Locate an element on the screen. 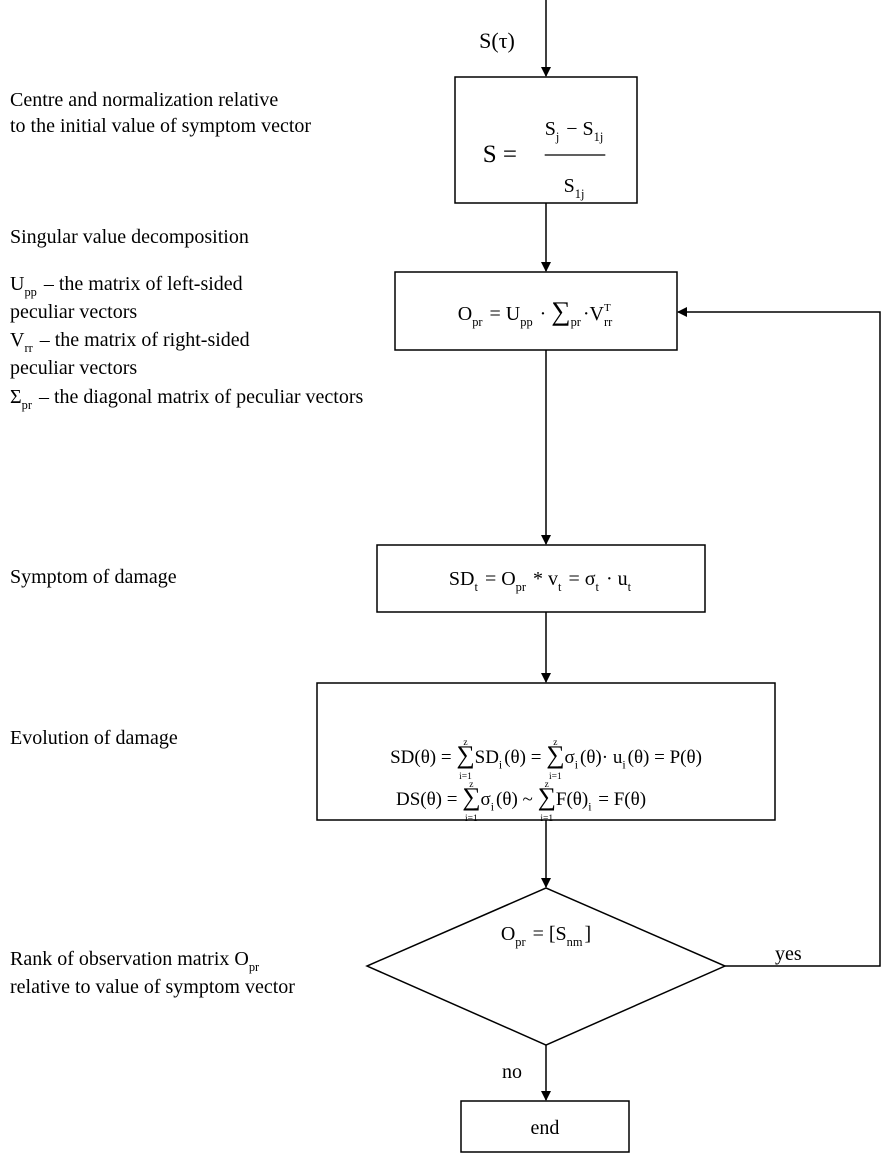 The image size is (886, 1172). note-text: Centre and normalization relative is located at coordinates (144, 100).